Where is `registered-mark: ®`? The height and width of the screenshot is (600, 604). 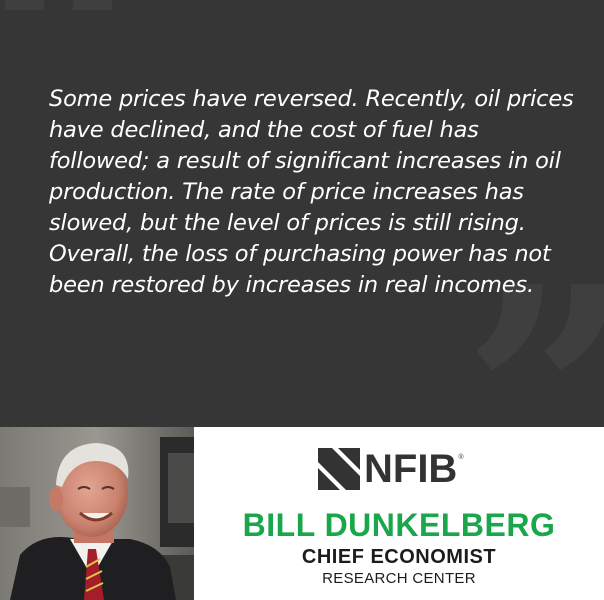
registered-mark: ® is located at coordinates (461, 457).